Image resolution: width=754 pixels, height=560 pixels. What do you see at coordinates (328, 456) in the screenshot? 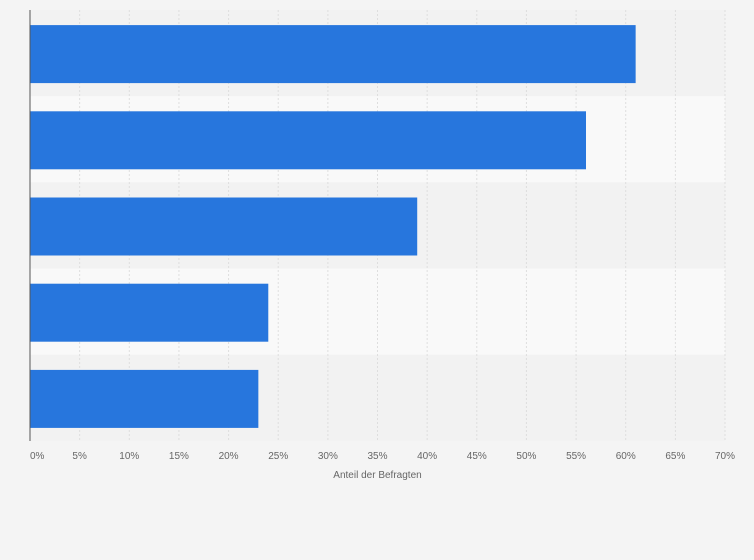
I see `x-tick-label: 30%` at bounding box center [328, 456].